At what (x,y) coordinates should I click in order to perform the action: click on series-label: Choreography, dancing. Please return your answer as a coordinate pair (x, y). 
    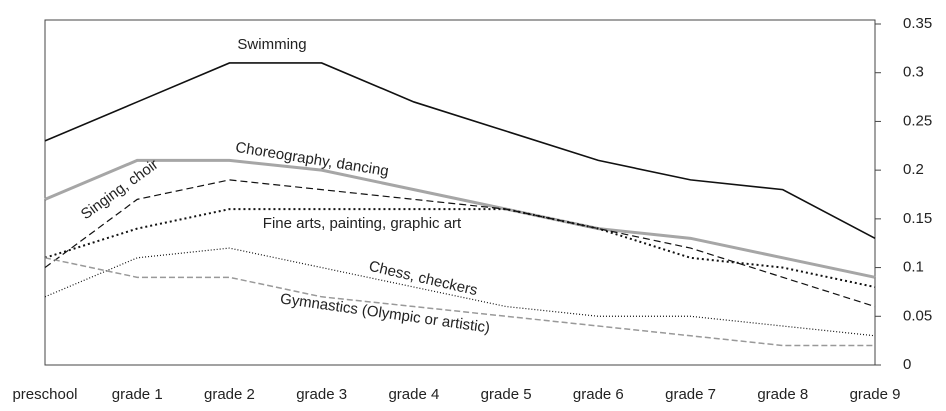
    Looking at the image, I should click on (312, 159).